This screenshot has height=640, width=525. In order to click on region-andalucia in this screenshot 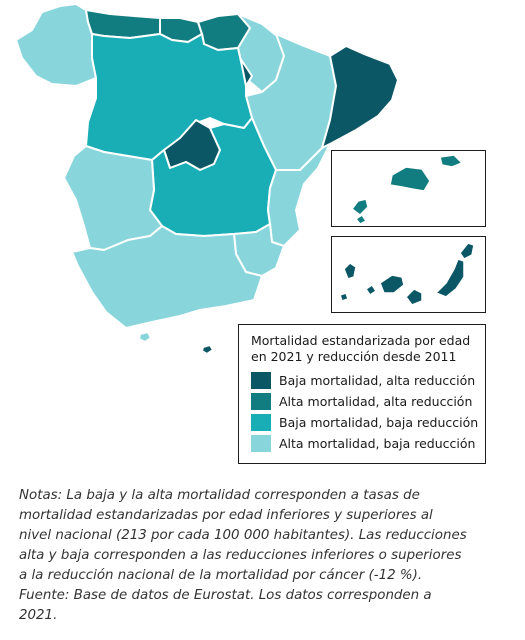, I will do `click(167, 277)`.